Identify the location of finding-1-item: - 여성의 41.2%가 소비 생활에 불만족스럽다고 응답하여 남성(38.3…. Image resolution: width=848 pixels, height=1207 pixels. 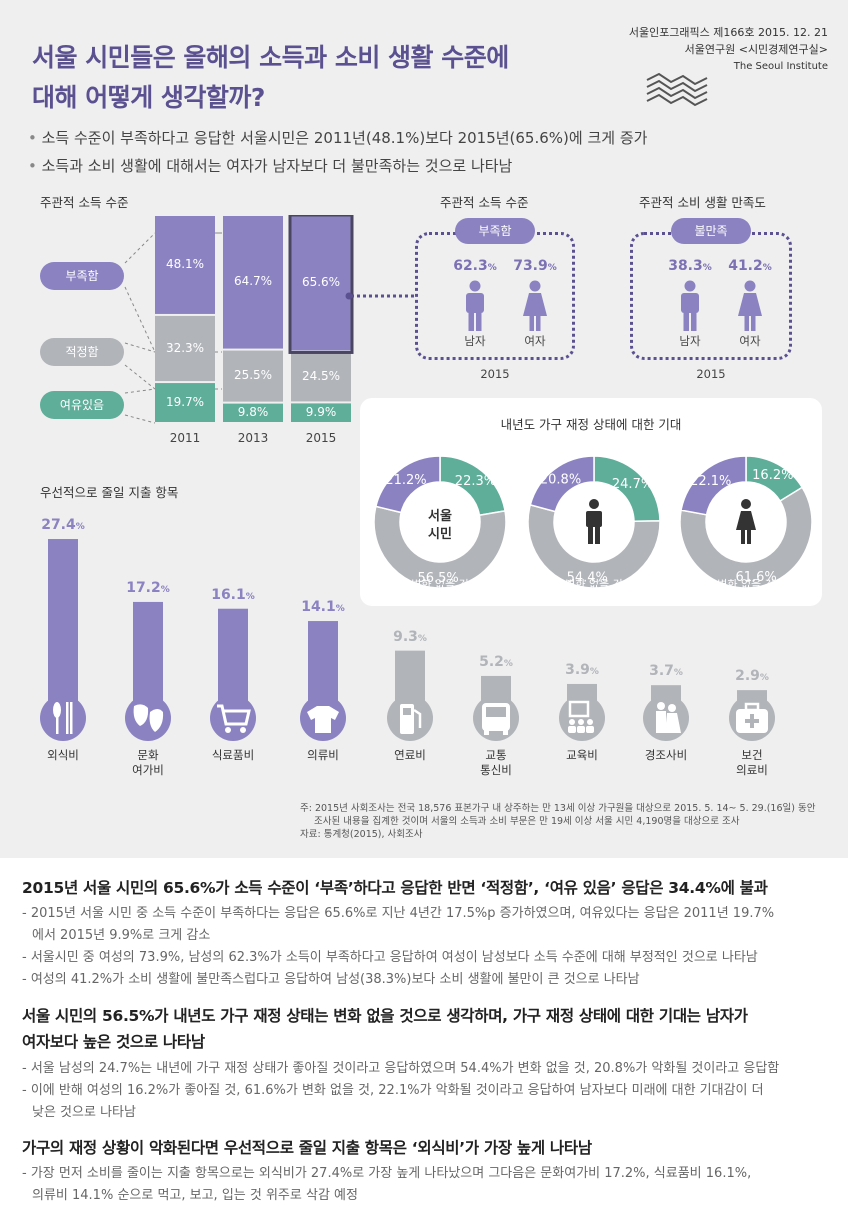
(331, 979).